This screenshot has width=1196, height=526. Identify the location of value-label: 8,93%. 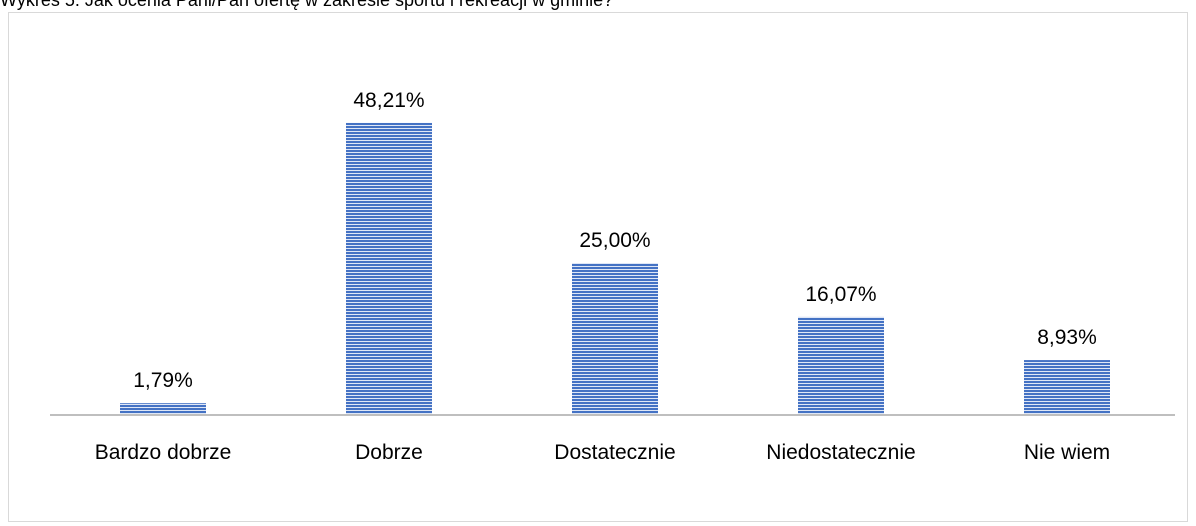
(1067, 337).